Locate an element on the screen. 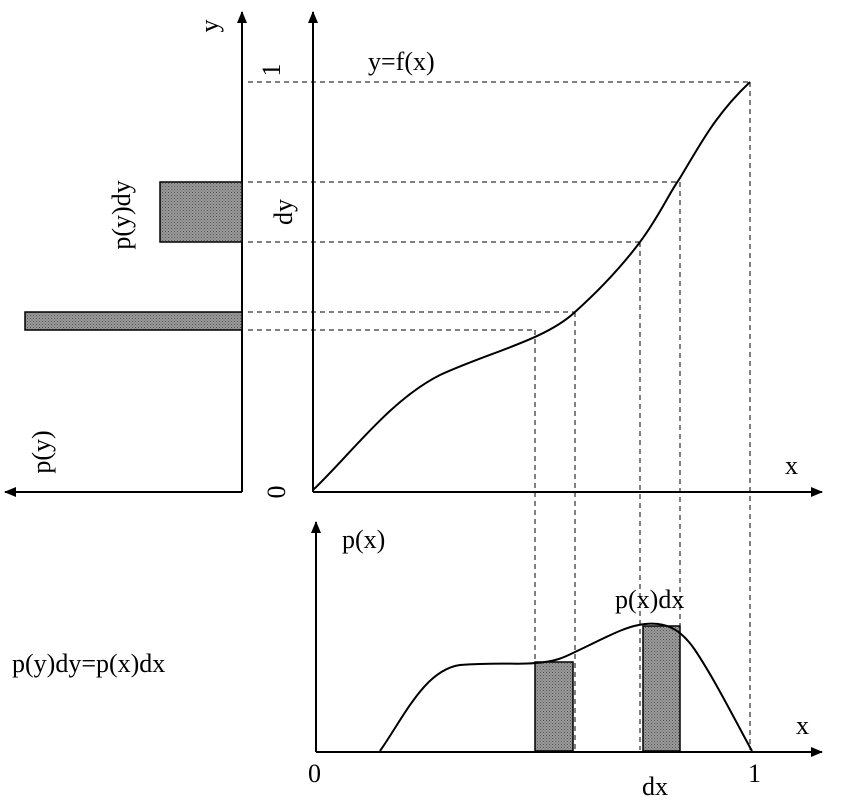  bottom-origin: 0 is located at coordinates (314, 773).